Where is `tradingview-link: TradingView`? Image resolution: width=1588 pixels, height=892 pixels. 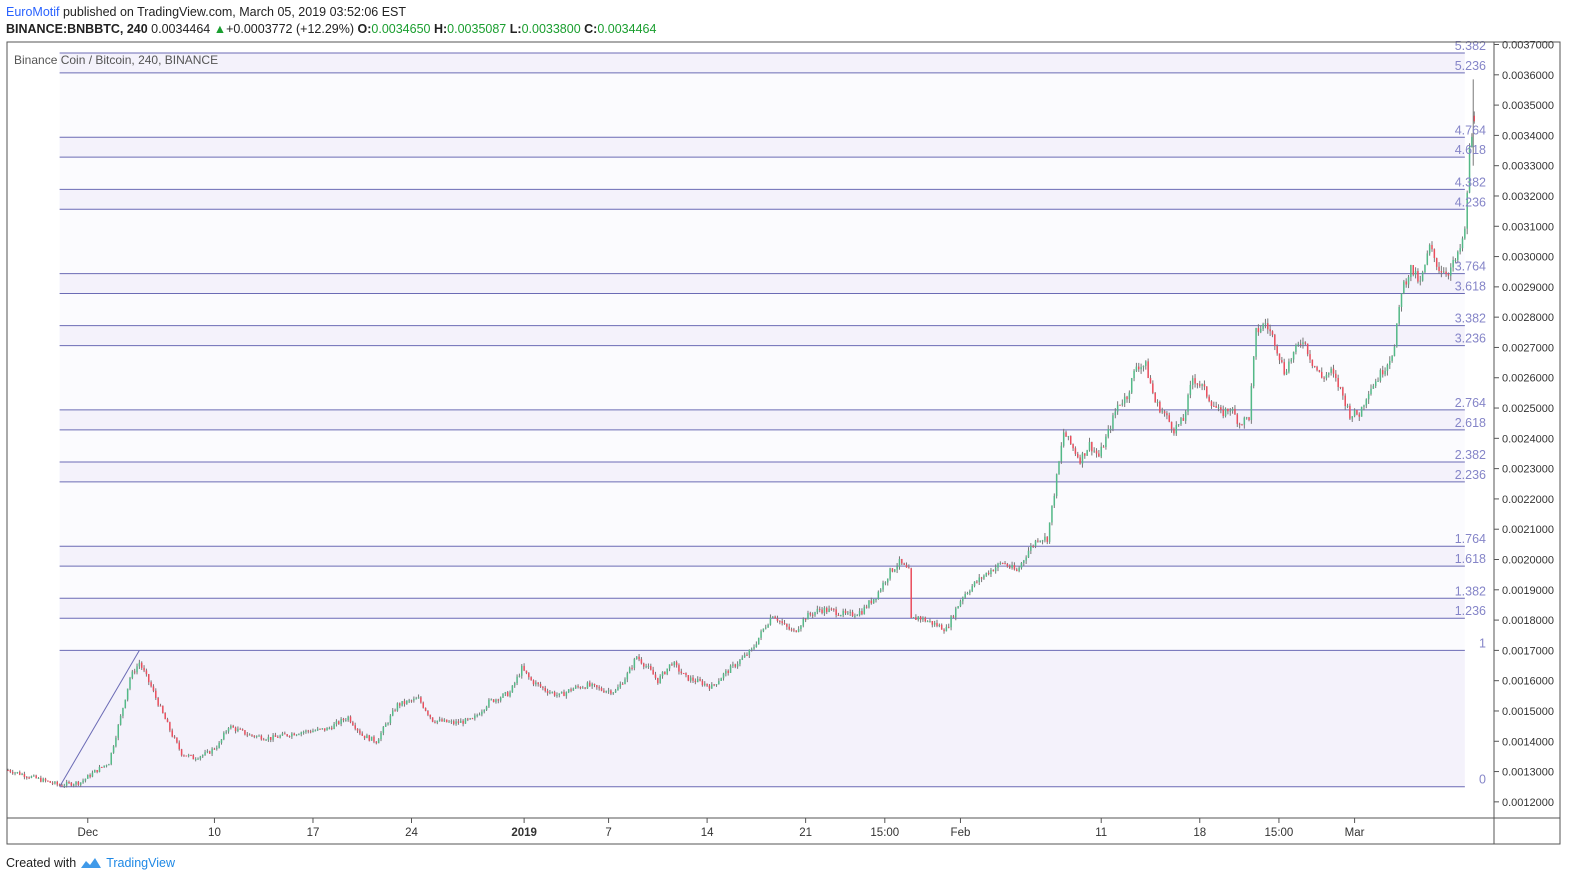 tradingview-link: TradingView is located at coordinates (140, 863).